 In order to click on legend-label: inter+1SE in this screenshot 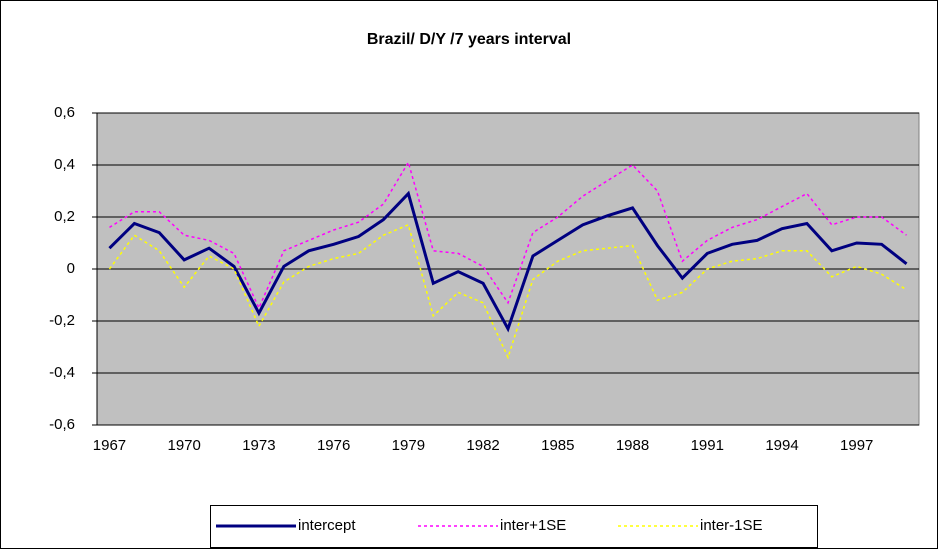, I will do `click(533, 525)`.